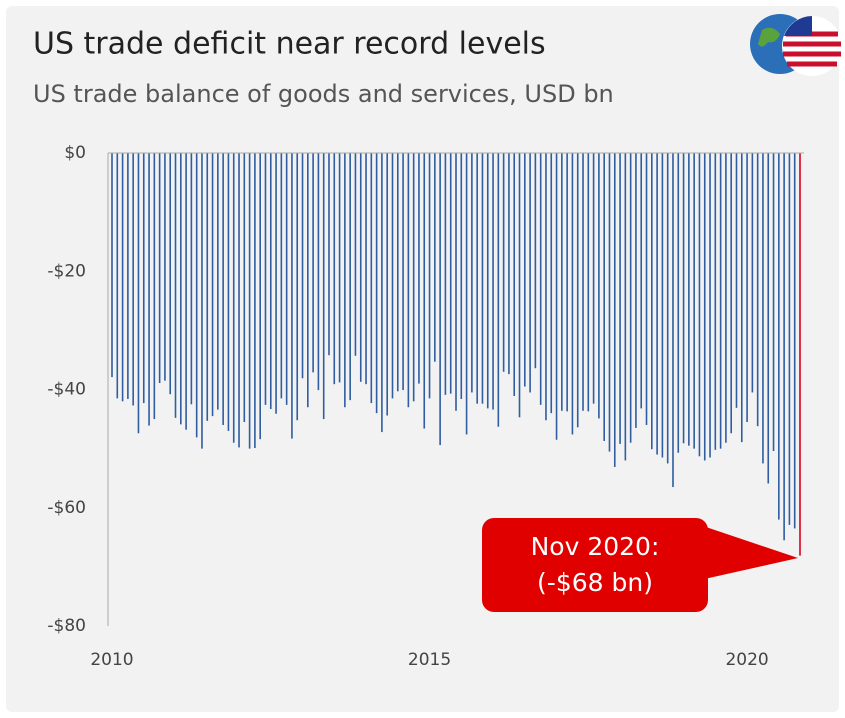 The width and height of the screenshot is (845, 718). Describe the element at coordinates (796, 45) in the screenshot. I see `globe-flag-icon` at that location.